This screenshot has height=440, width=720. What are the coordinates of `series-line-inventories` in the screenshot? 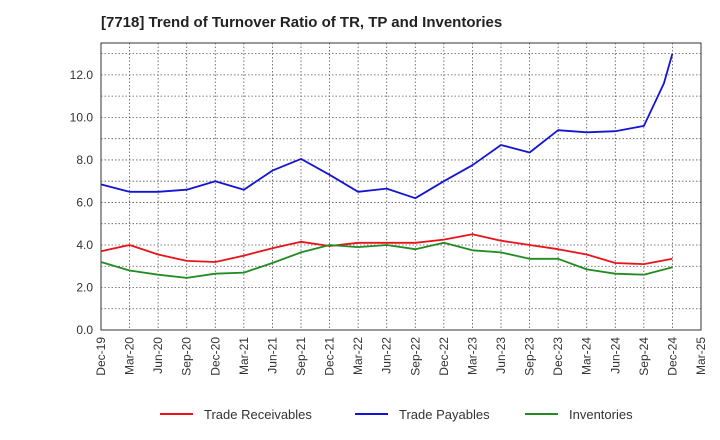 It's located at (386, 260).